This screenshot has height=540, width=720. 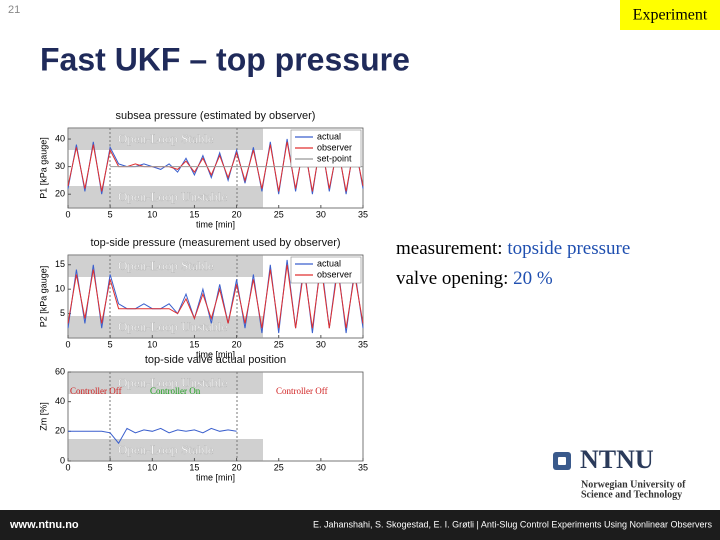 I want to click on logo-icon-inner, so click(x=562, y=461).